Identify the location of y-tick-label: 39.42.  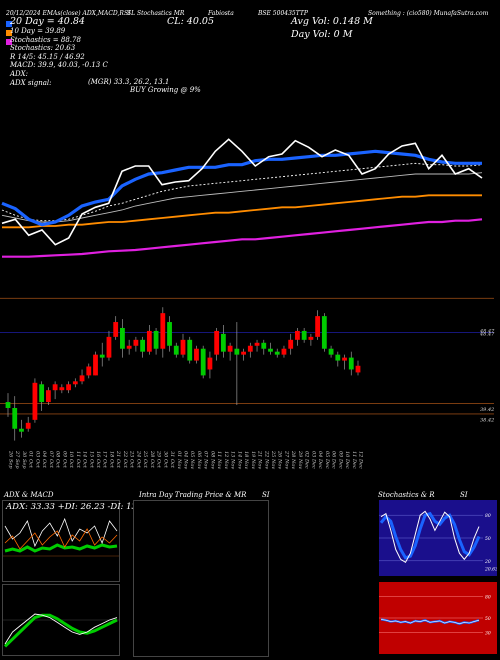
(487, 410).